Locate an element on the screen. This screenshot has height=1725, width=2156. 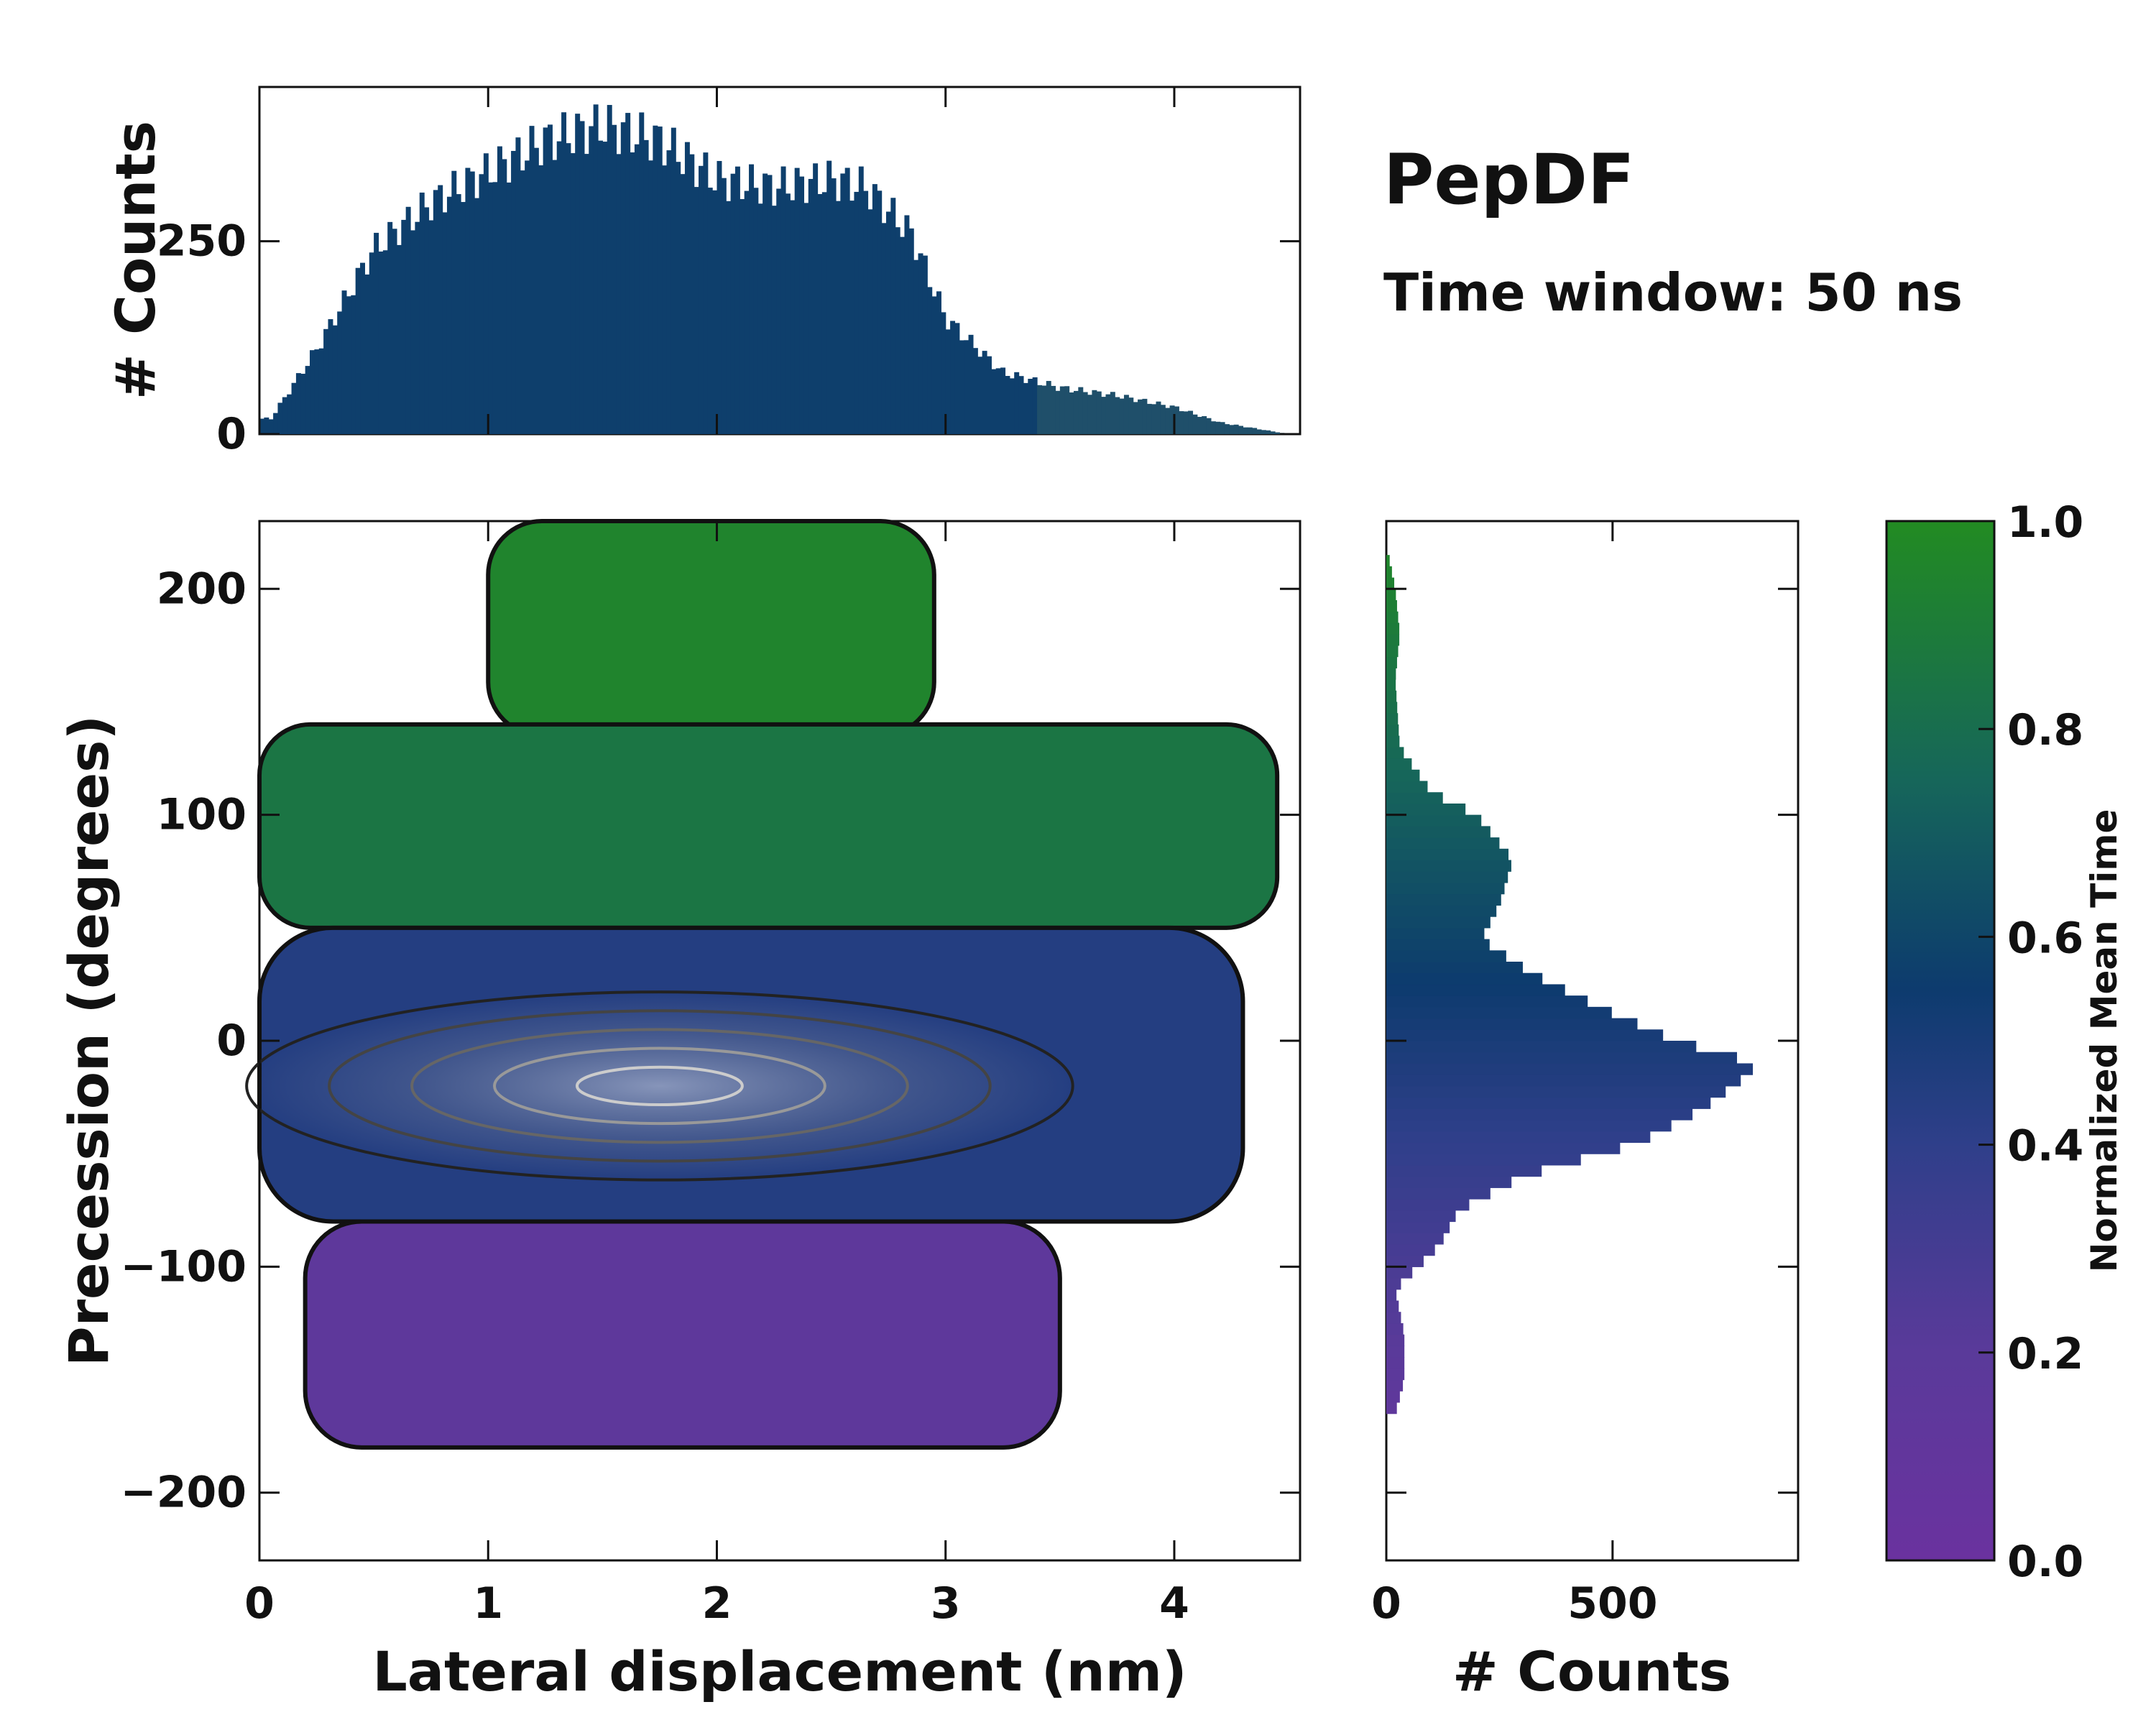
heatmap-region is located at coordinates (768, 826).